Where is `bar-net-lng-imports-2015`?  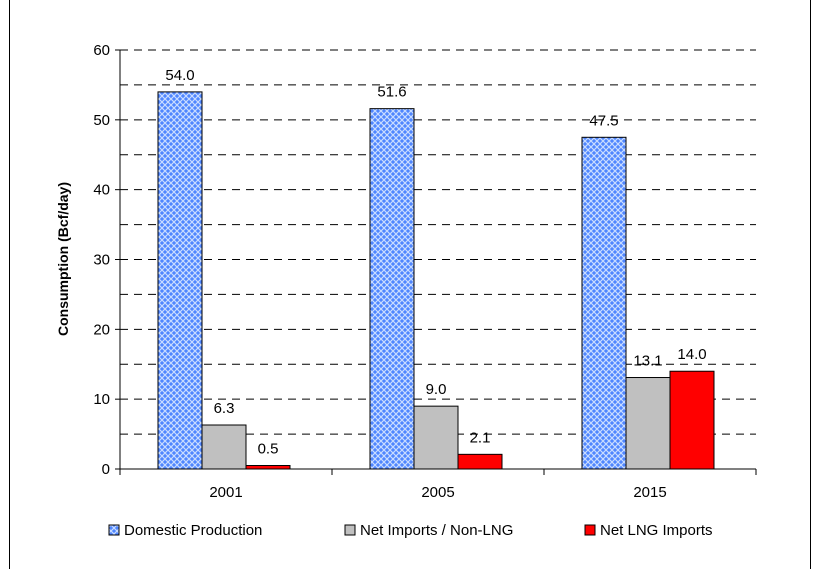
bar-net-lng-imports-2015 is located at coordinates (692, 420).